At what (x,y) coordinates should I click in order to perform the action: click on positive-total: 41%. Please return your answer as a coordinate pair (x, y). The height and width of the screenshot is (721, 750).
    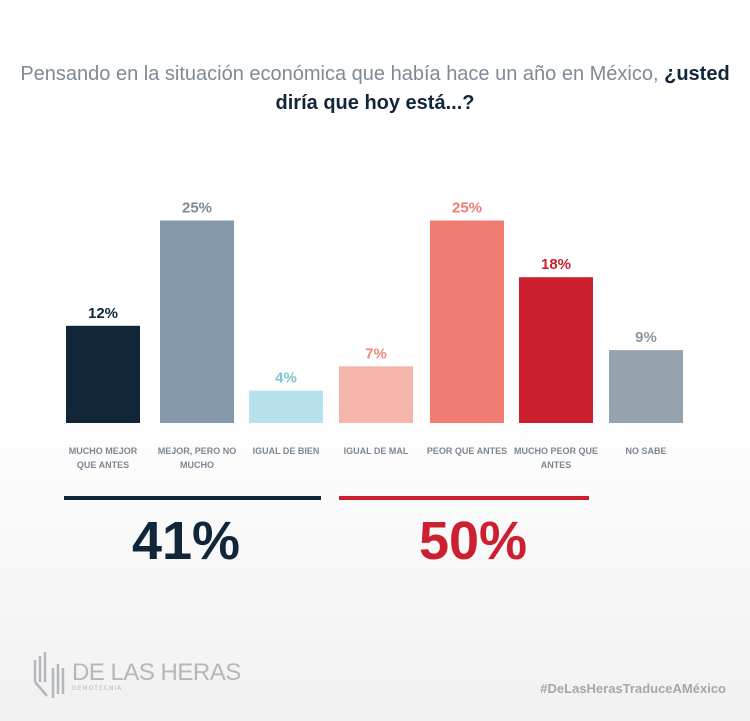
    Looking at the image, I should click on (186, 541).